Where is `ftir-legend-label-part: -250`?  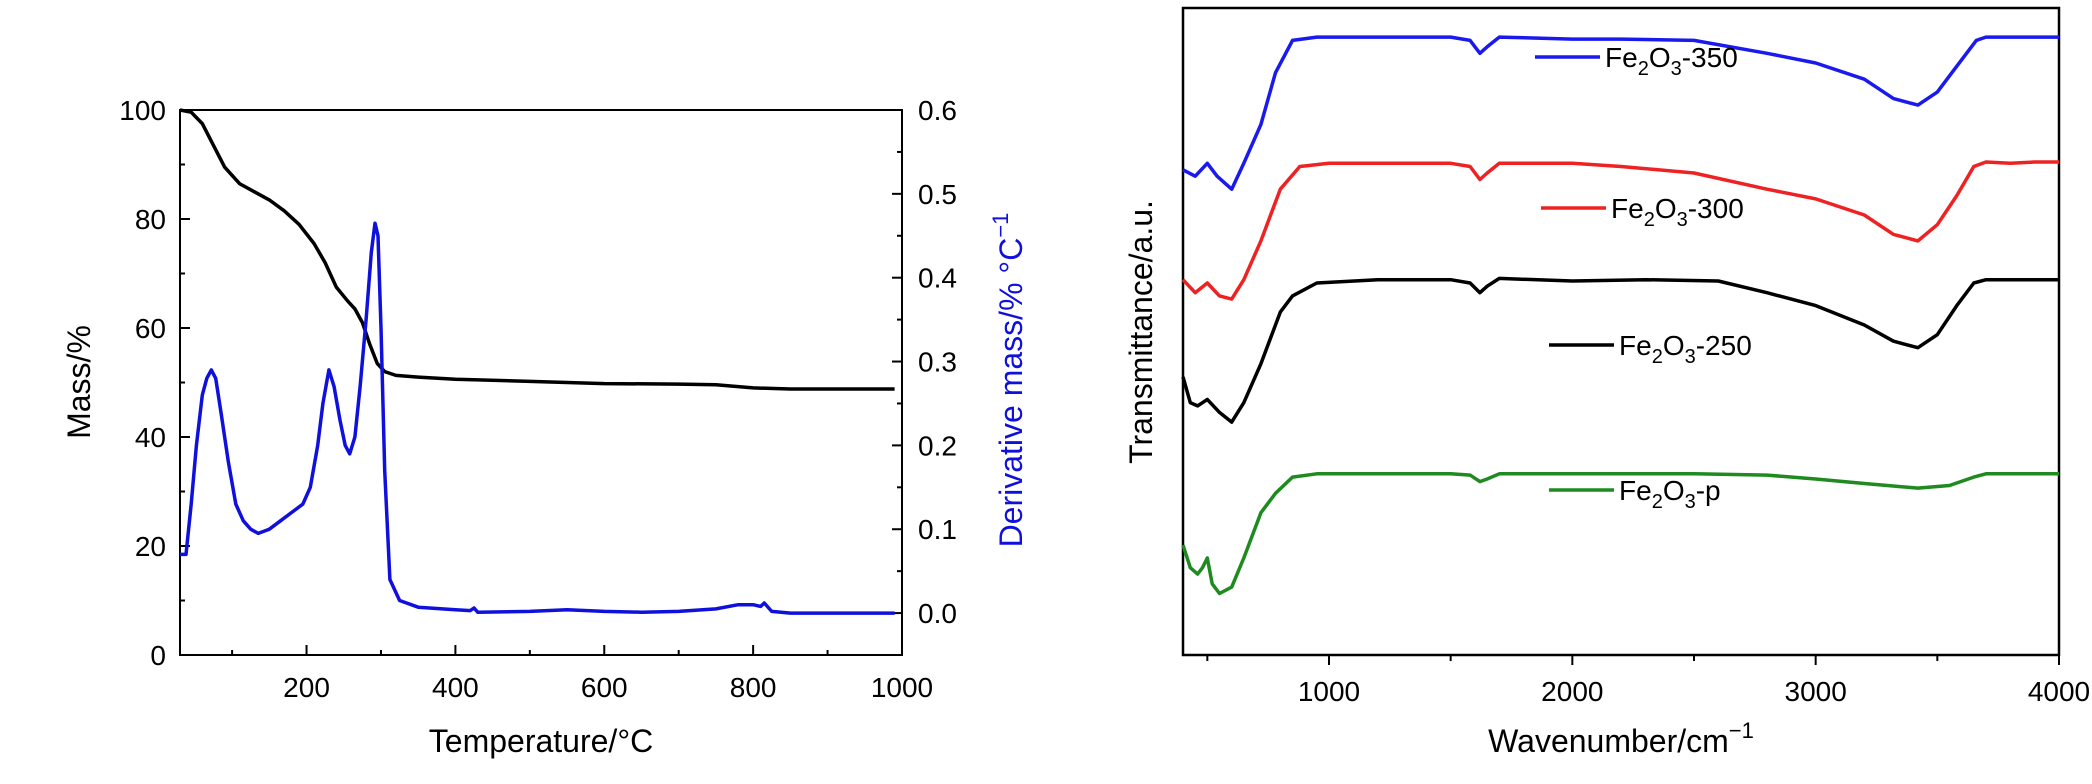 ftir-legend-label-part: -250 is located at coordinates (1724, 345).